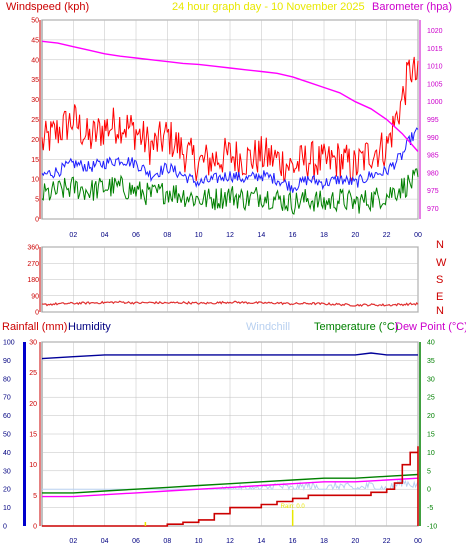 This screenshot has height=560, width=466. I want to click on windspeed-tick-label: 40, so click(35, 60).